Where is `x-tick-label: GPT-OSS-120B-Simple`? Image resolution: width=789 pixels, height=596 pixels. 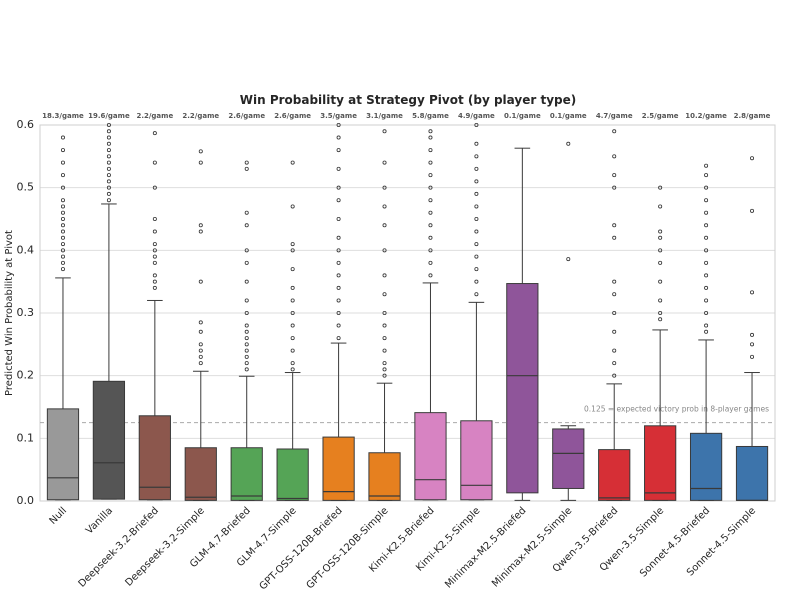 x-tick-label: GPT-OSS-120B-Simple is located at coordinates (348, 548).